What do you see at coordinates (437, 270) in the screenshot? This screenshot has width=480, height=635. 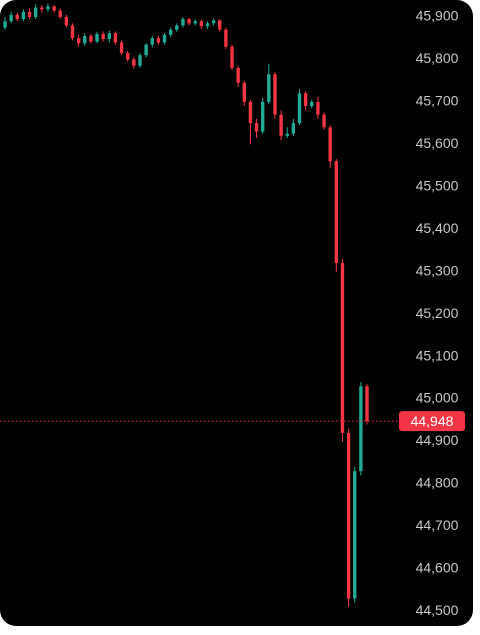 I see `y-tick-label: 45,300` at bounding box center [437, 270].